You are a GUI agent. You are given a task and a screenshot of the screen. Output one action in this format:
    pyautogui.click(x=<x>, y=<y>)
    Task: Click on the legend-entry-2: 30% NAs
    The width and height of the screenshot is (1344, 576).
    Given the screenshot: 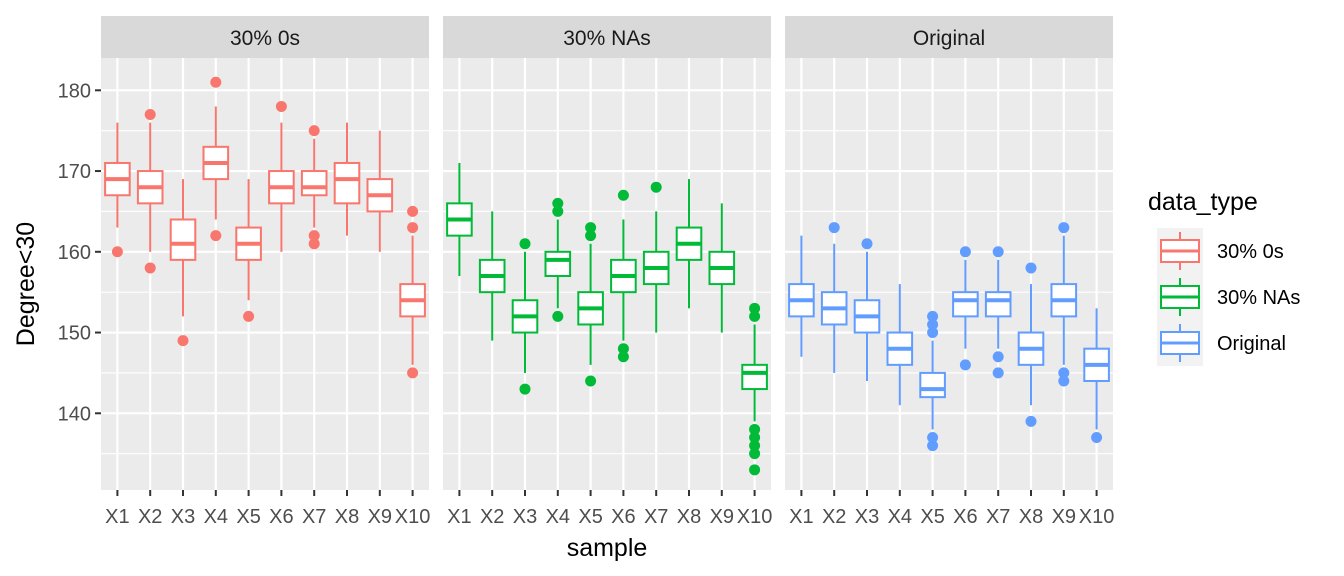 What is the action you would take?
    pyautogui.click(x=1228, y=297)
    